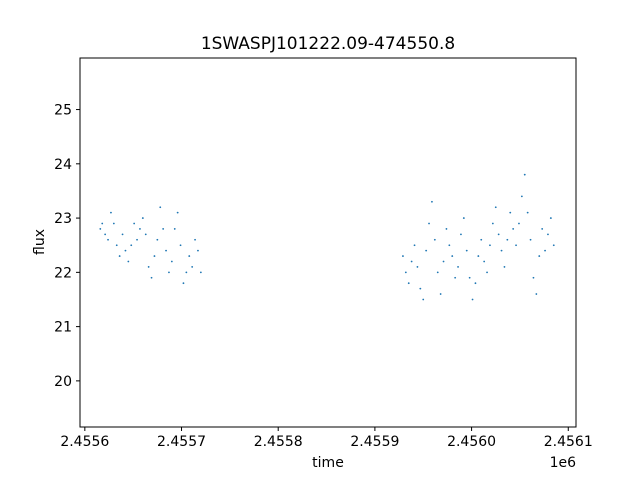  What do you see at coordinates (563, 463) in the screenshot?
I see `x-axis-offset-label: 1e6` at bounding box center [563, 463].